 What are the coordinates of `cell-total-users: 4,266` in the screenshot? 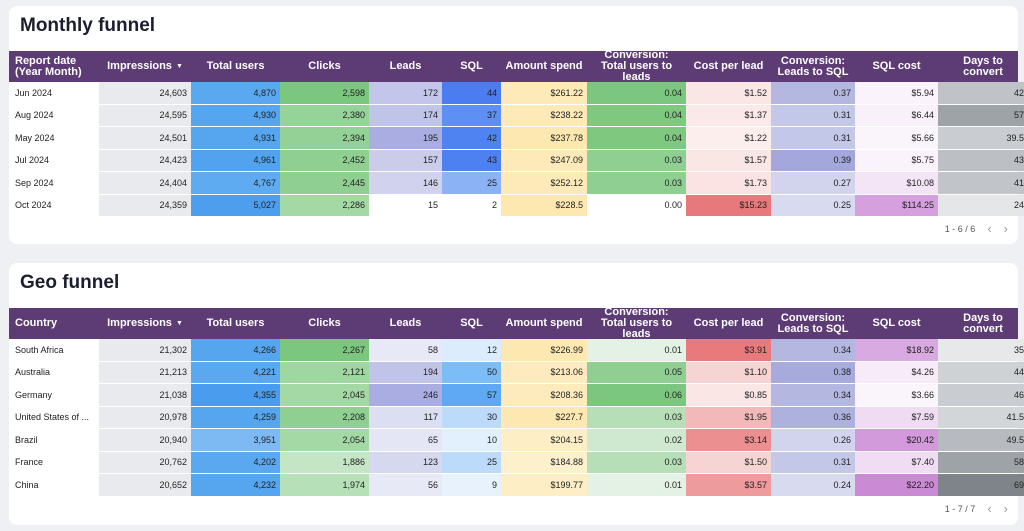 It's located at (235, 350).